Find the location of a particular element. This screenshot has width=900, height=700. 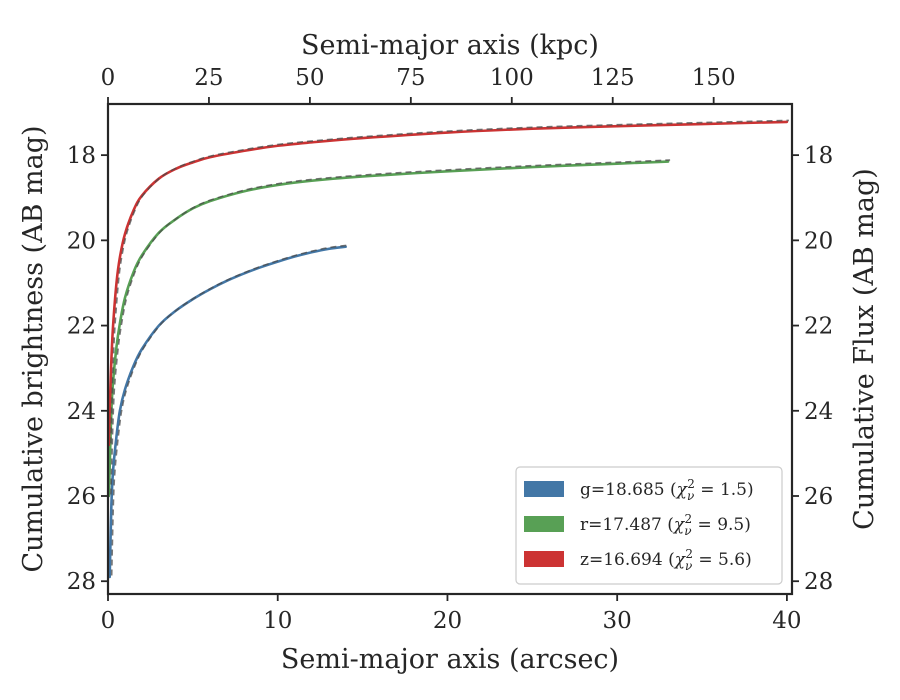

right-y-tick-label: 22 is located at coordinates (818, 327).